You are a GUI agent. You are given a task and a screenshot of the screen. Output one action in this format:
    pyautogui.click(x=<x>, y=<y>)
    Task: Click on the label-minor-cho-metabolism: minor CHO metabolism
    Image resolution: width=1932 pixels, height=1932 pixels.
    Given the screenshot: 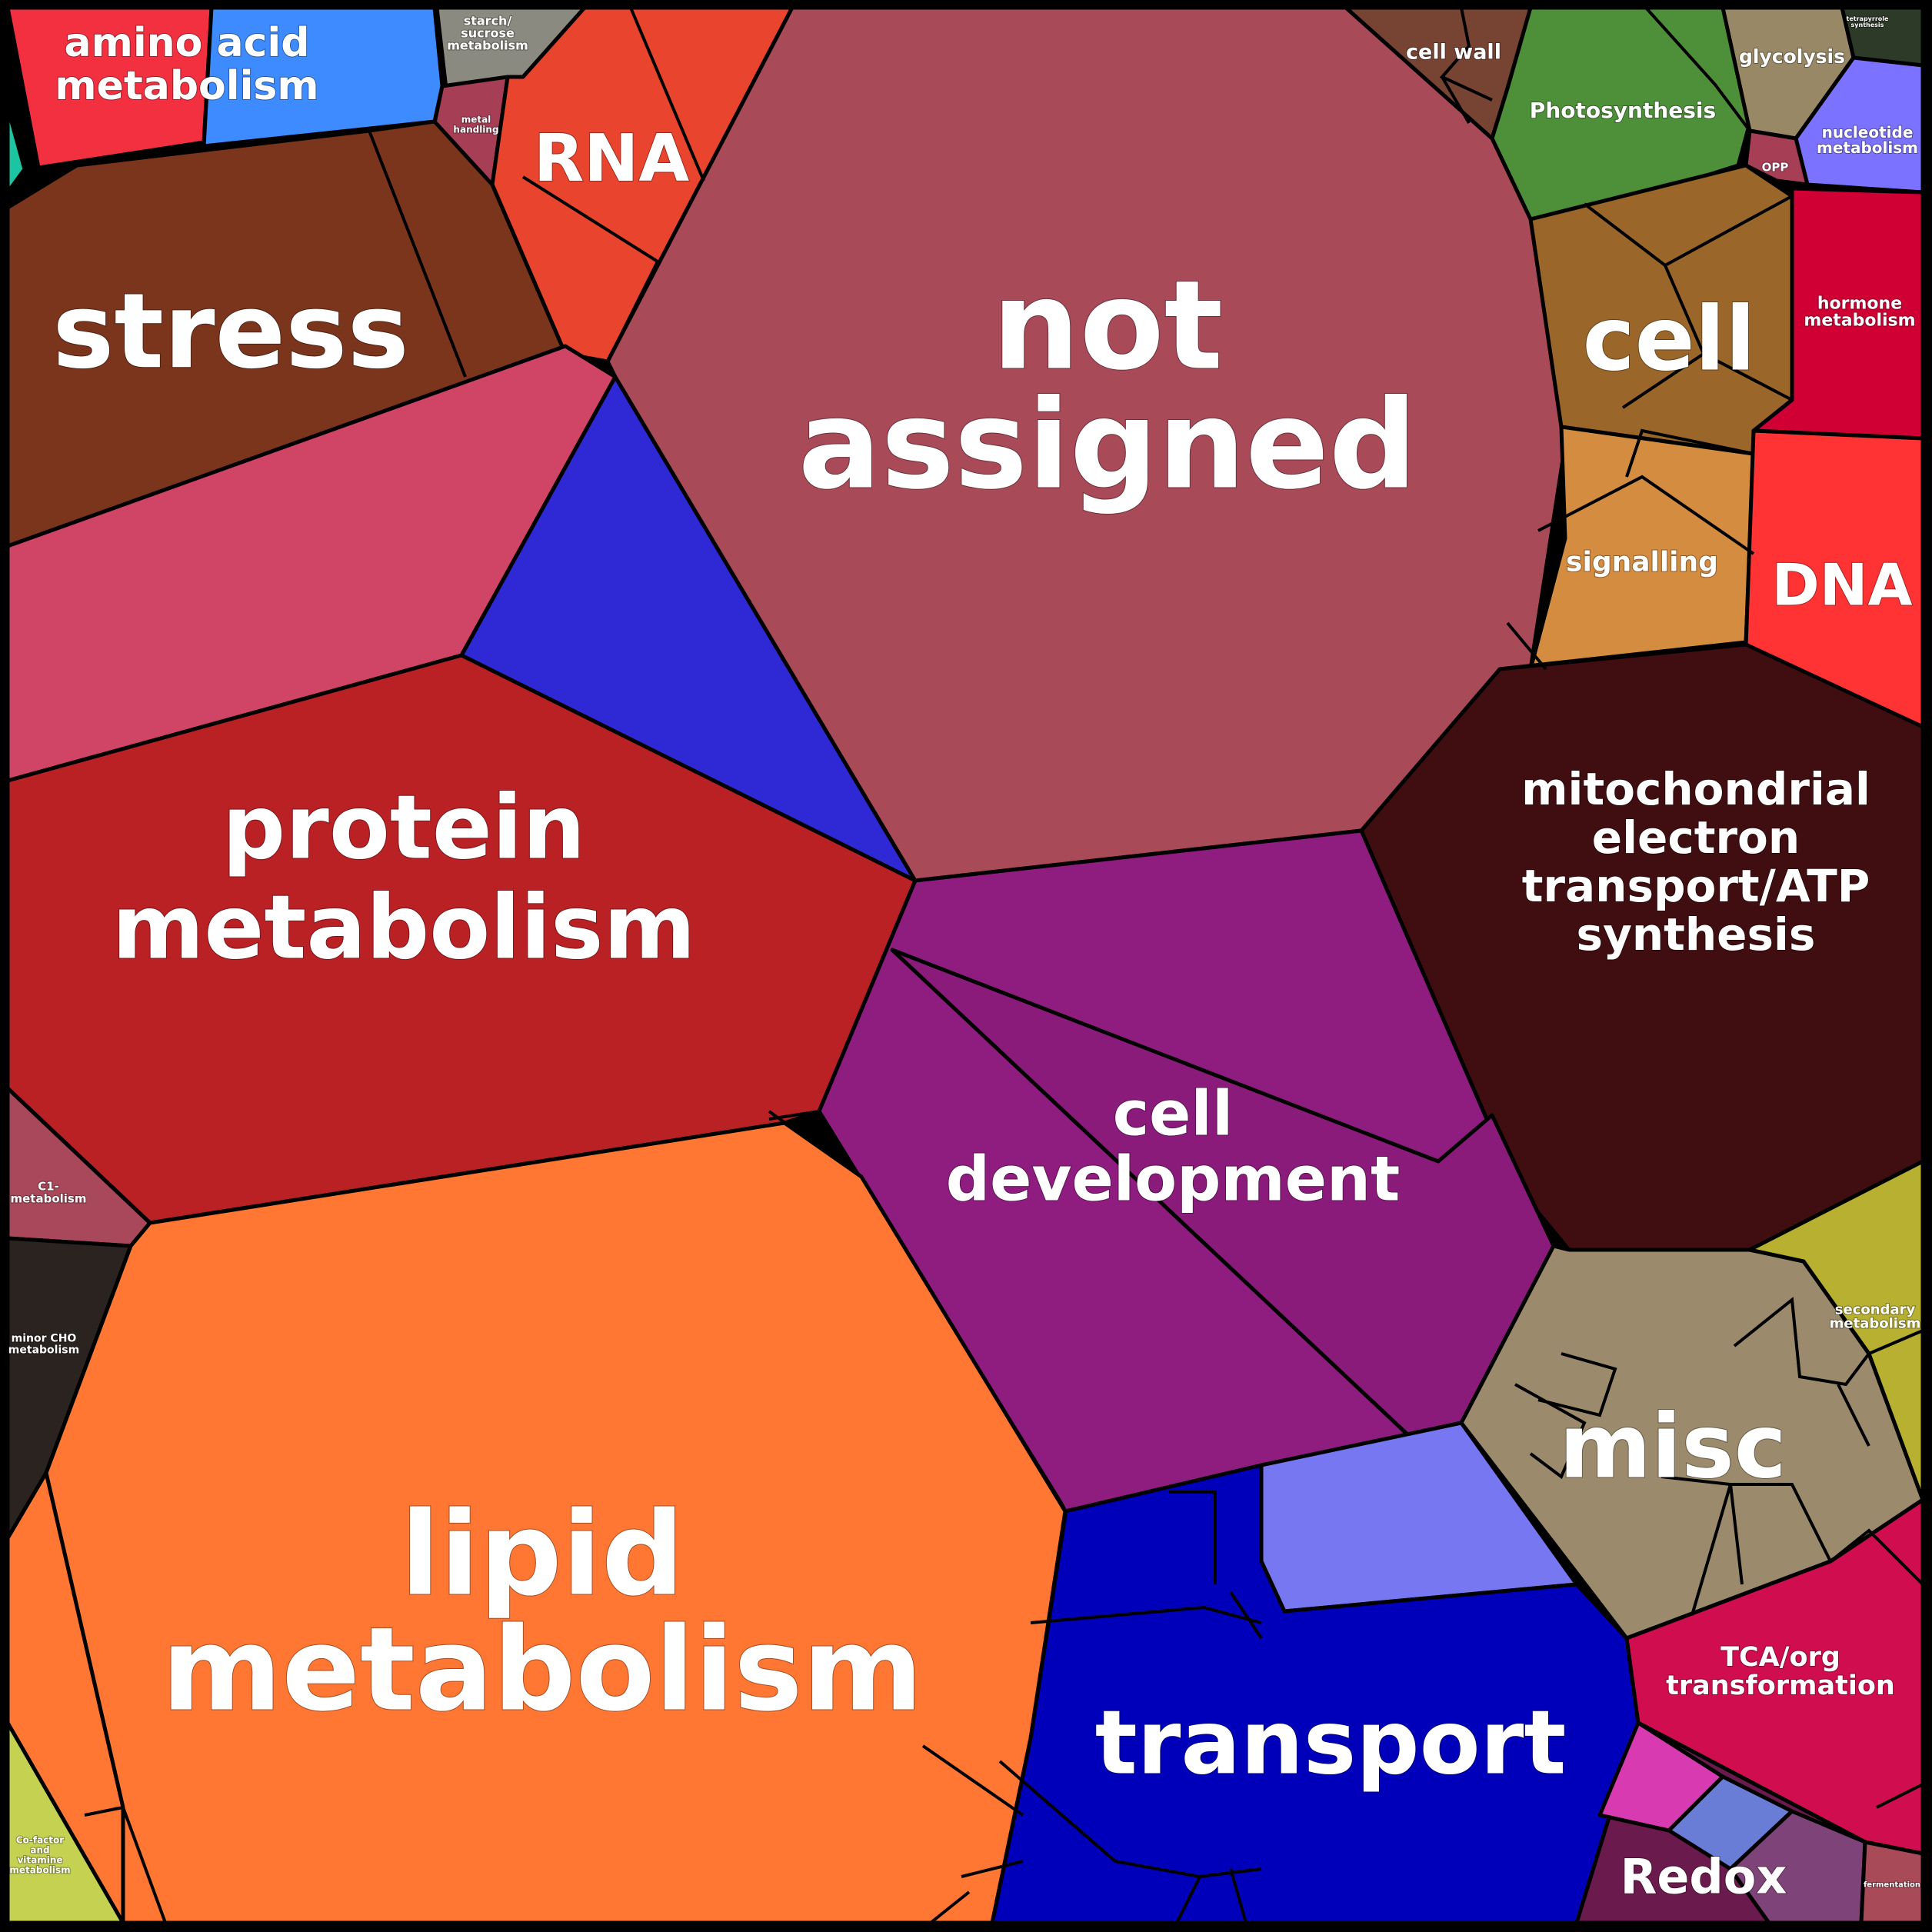 What is the action you would take?
    pyautogui.click(x=43, y=1344)
    